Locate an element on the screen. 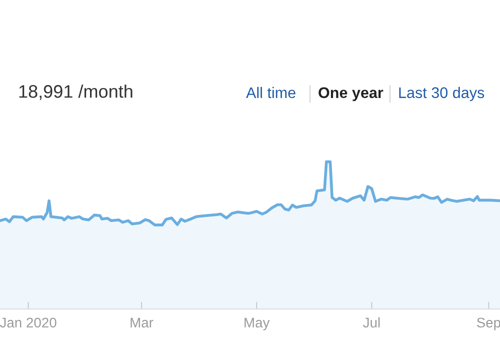  x-tick-label: Jan 2020 is located at coordinates (28, 323).